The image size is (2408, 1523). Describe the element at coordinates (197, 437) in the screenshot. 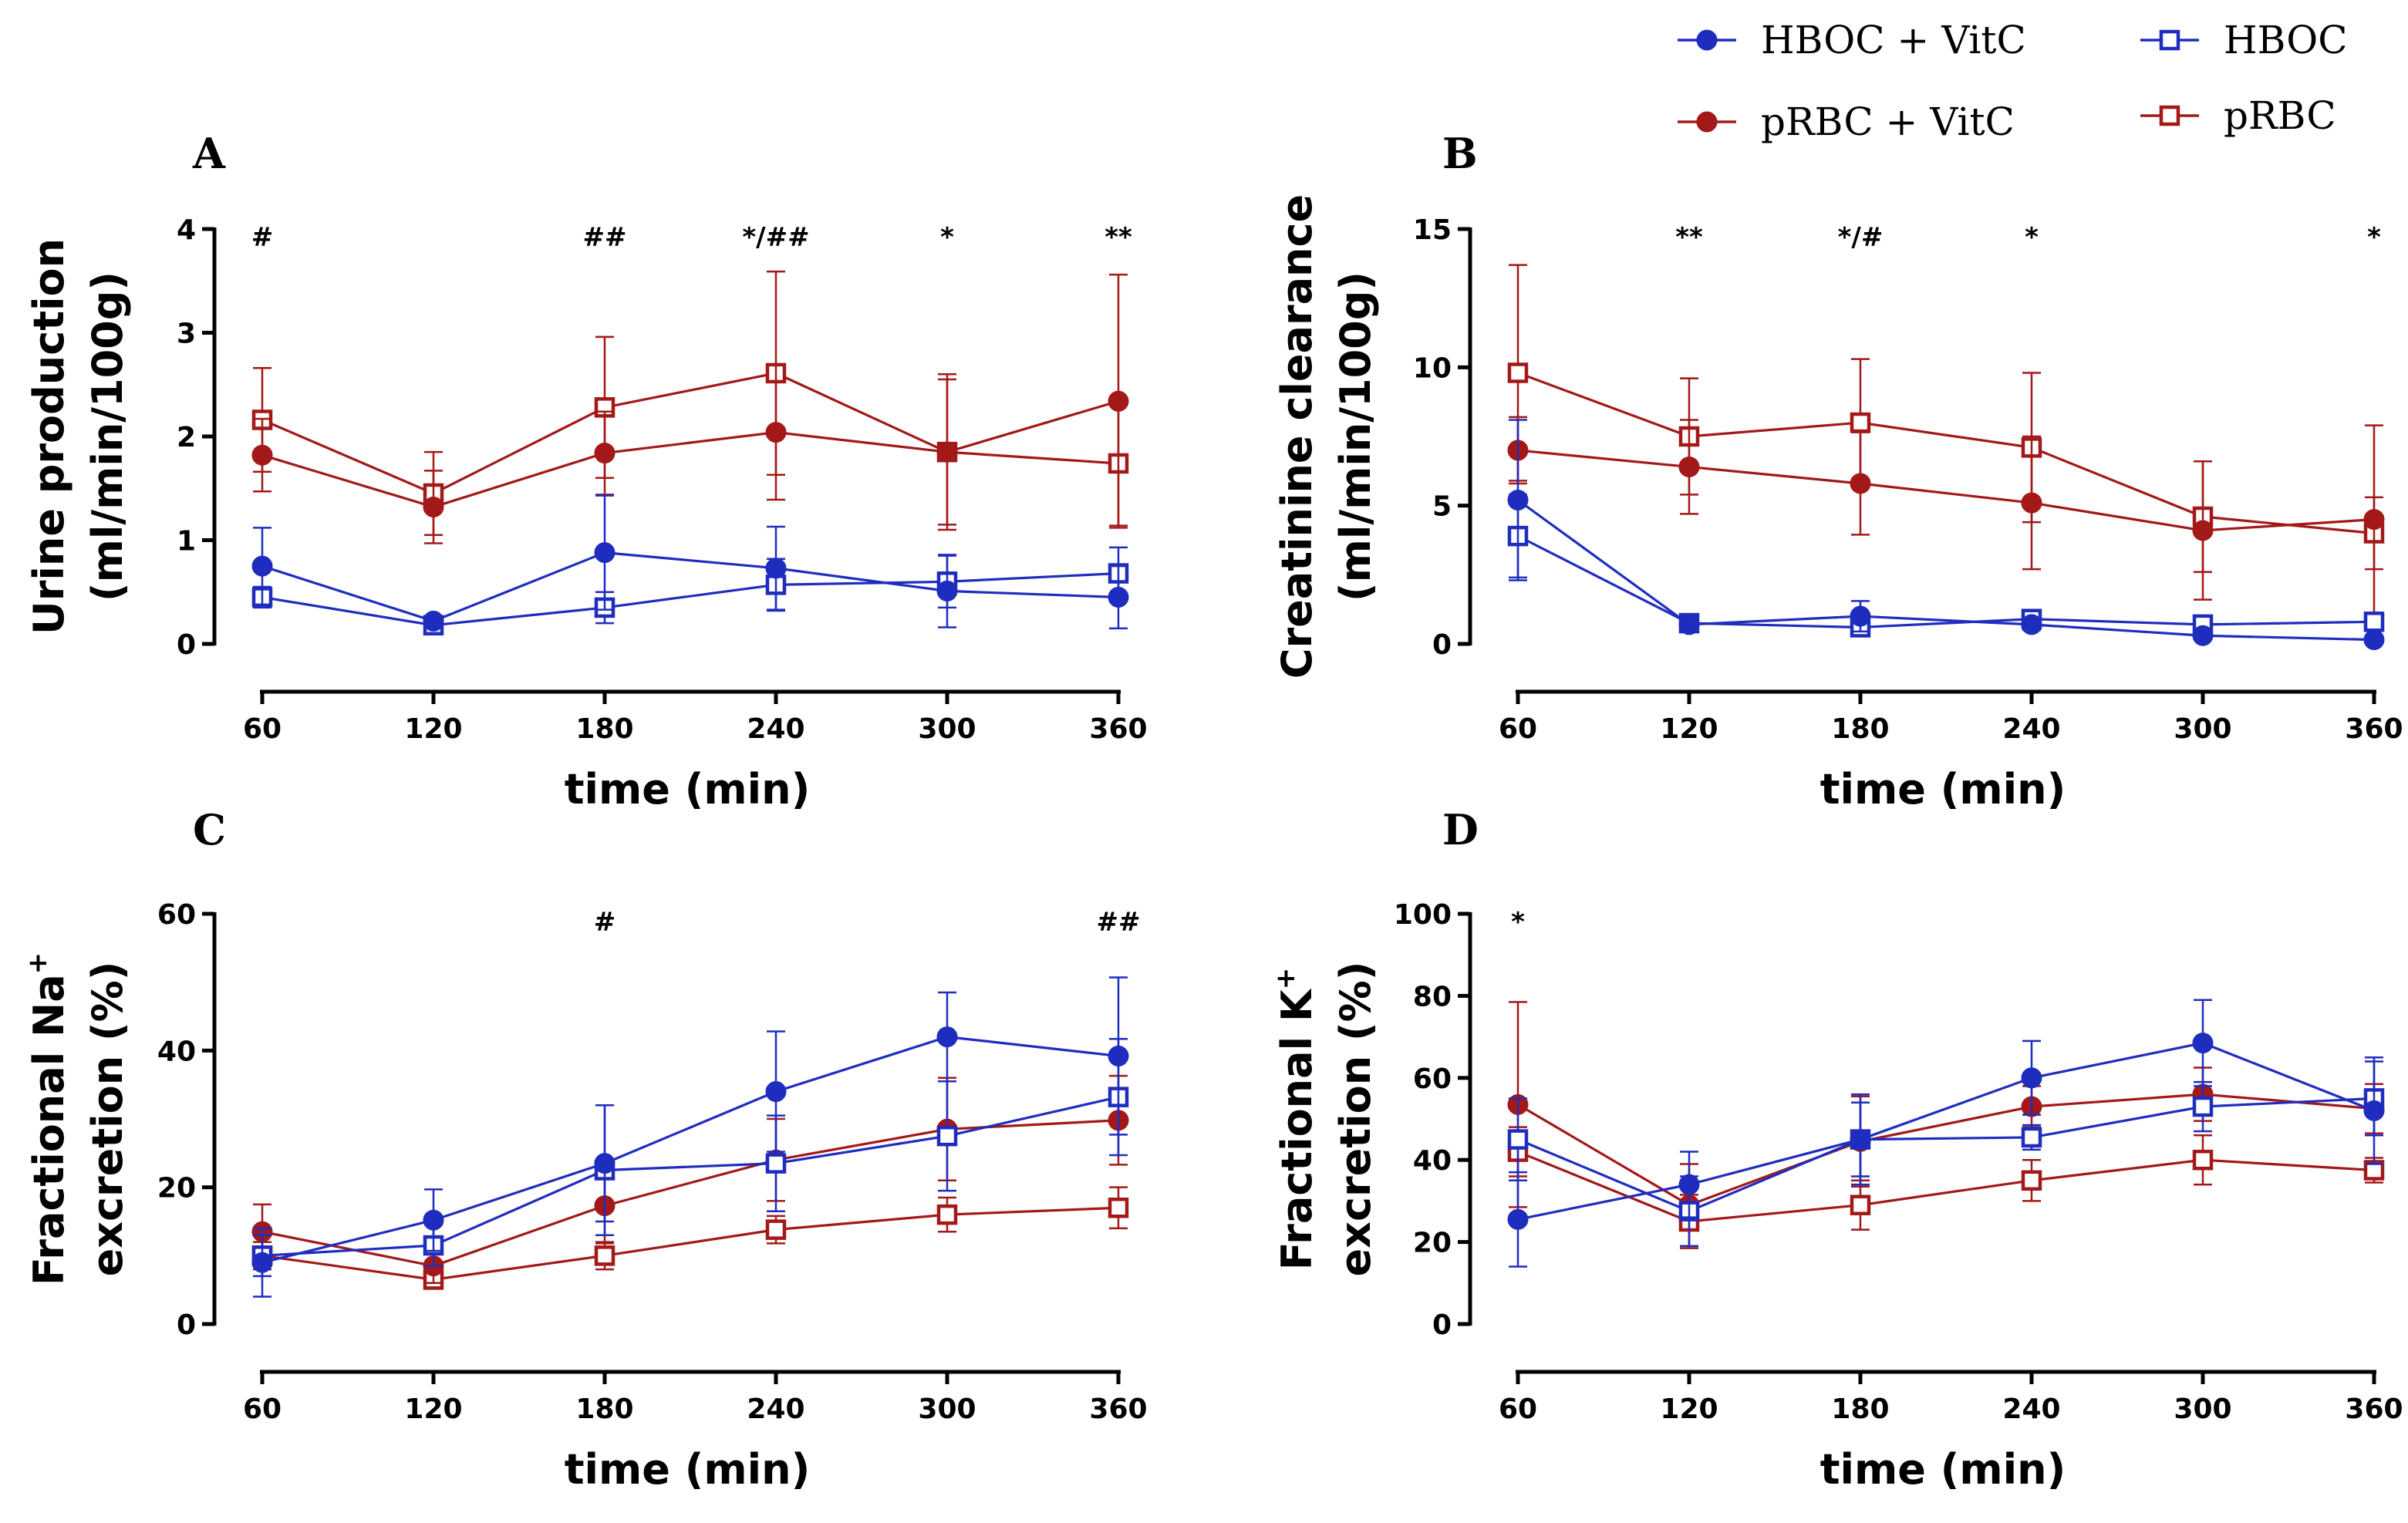

I see `y-axis: 0 1 2 3 4` at that location.